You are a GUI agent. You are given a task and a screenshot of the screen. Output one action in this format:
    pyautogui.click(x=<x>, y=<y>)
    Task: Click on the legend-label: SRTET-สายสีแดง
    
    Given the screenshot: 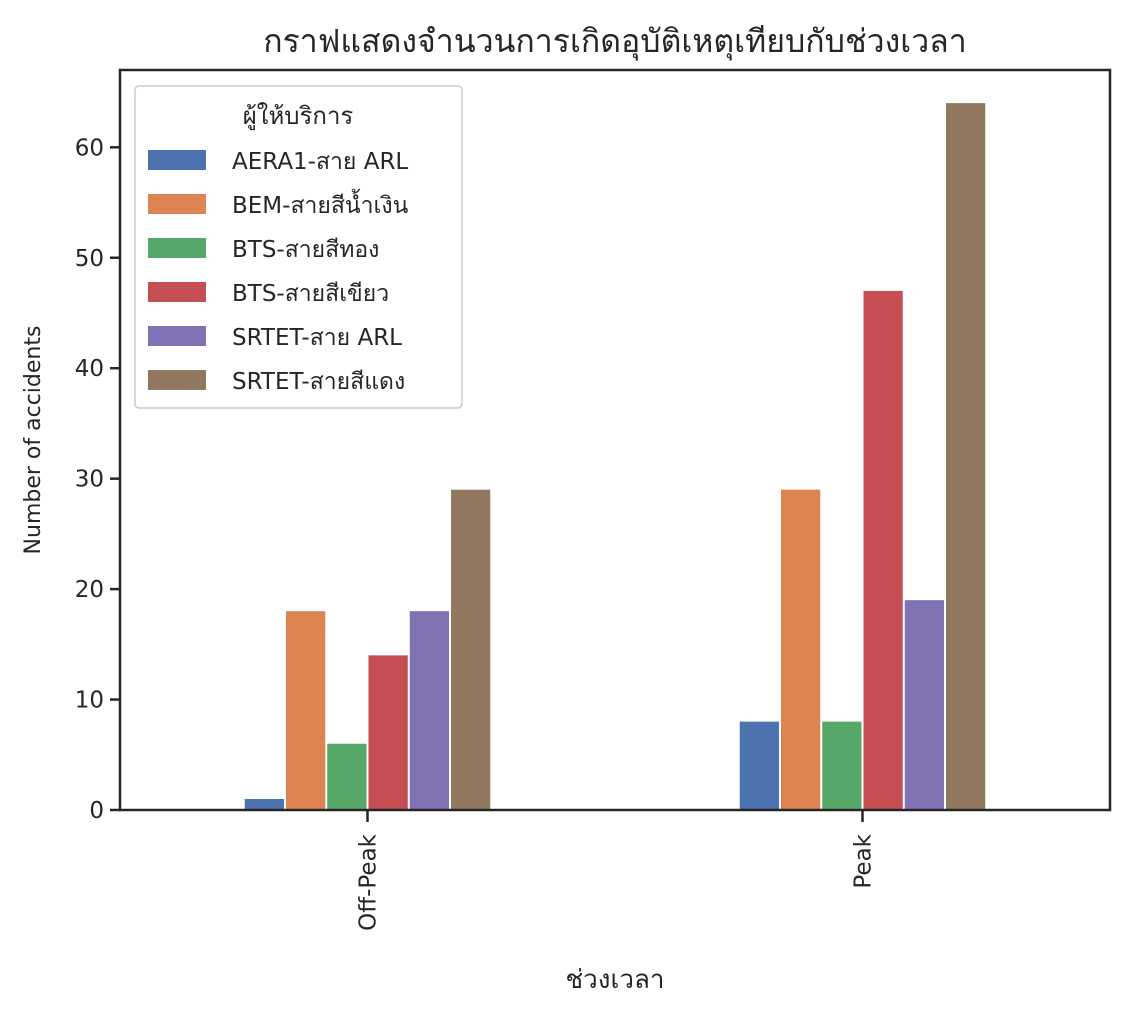 What is the action you would take?
    pyautogui.click(x=318, y=382)
    